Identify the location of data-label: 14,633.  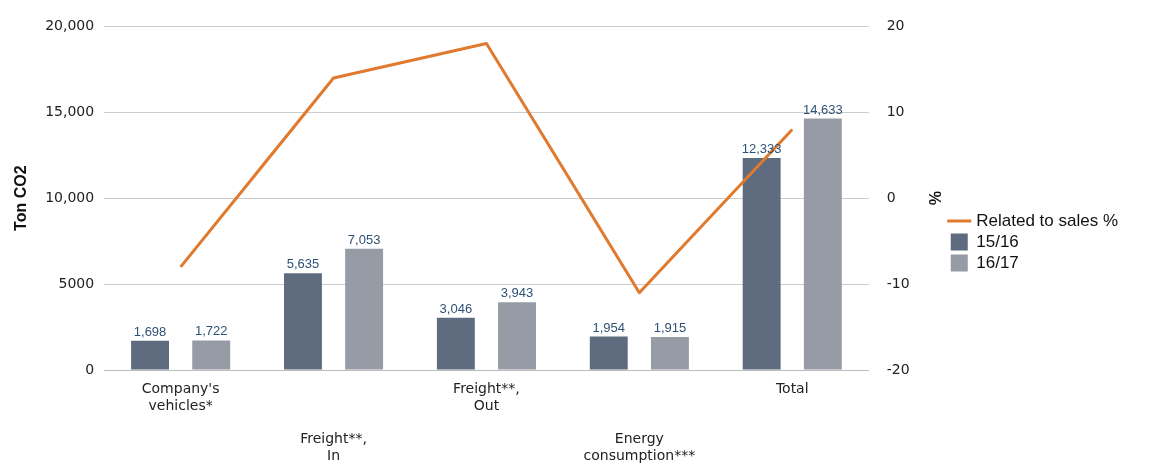
(822, 109).